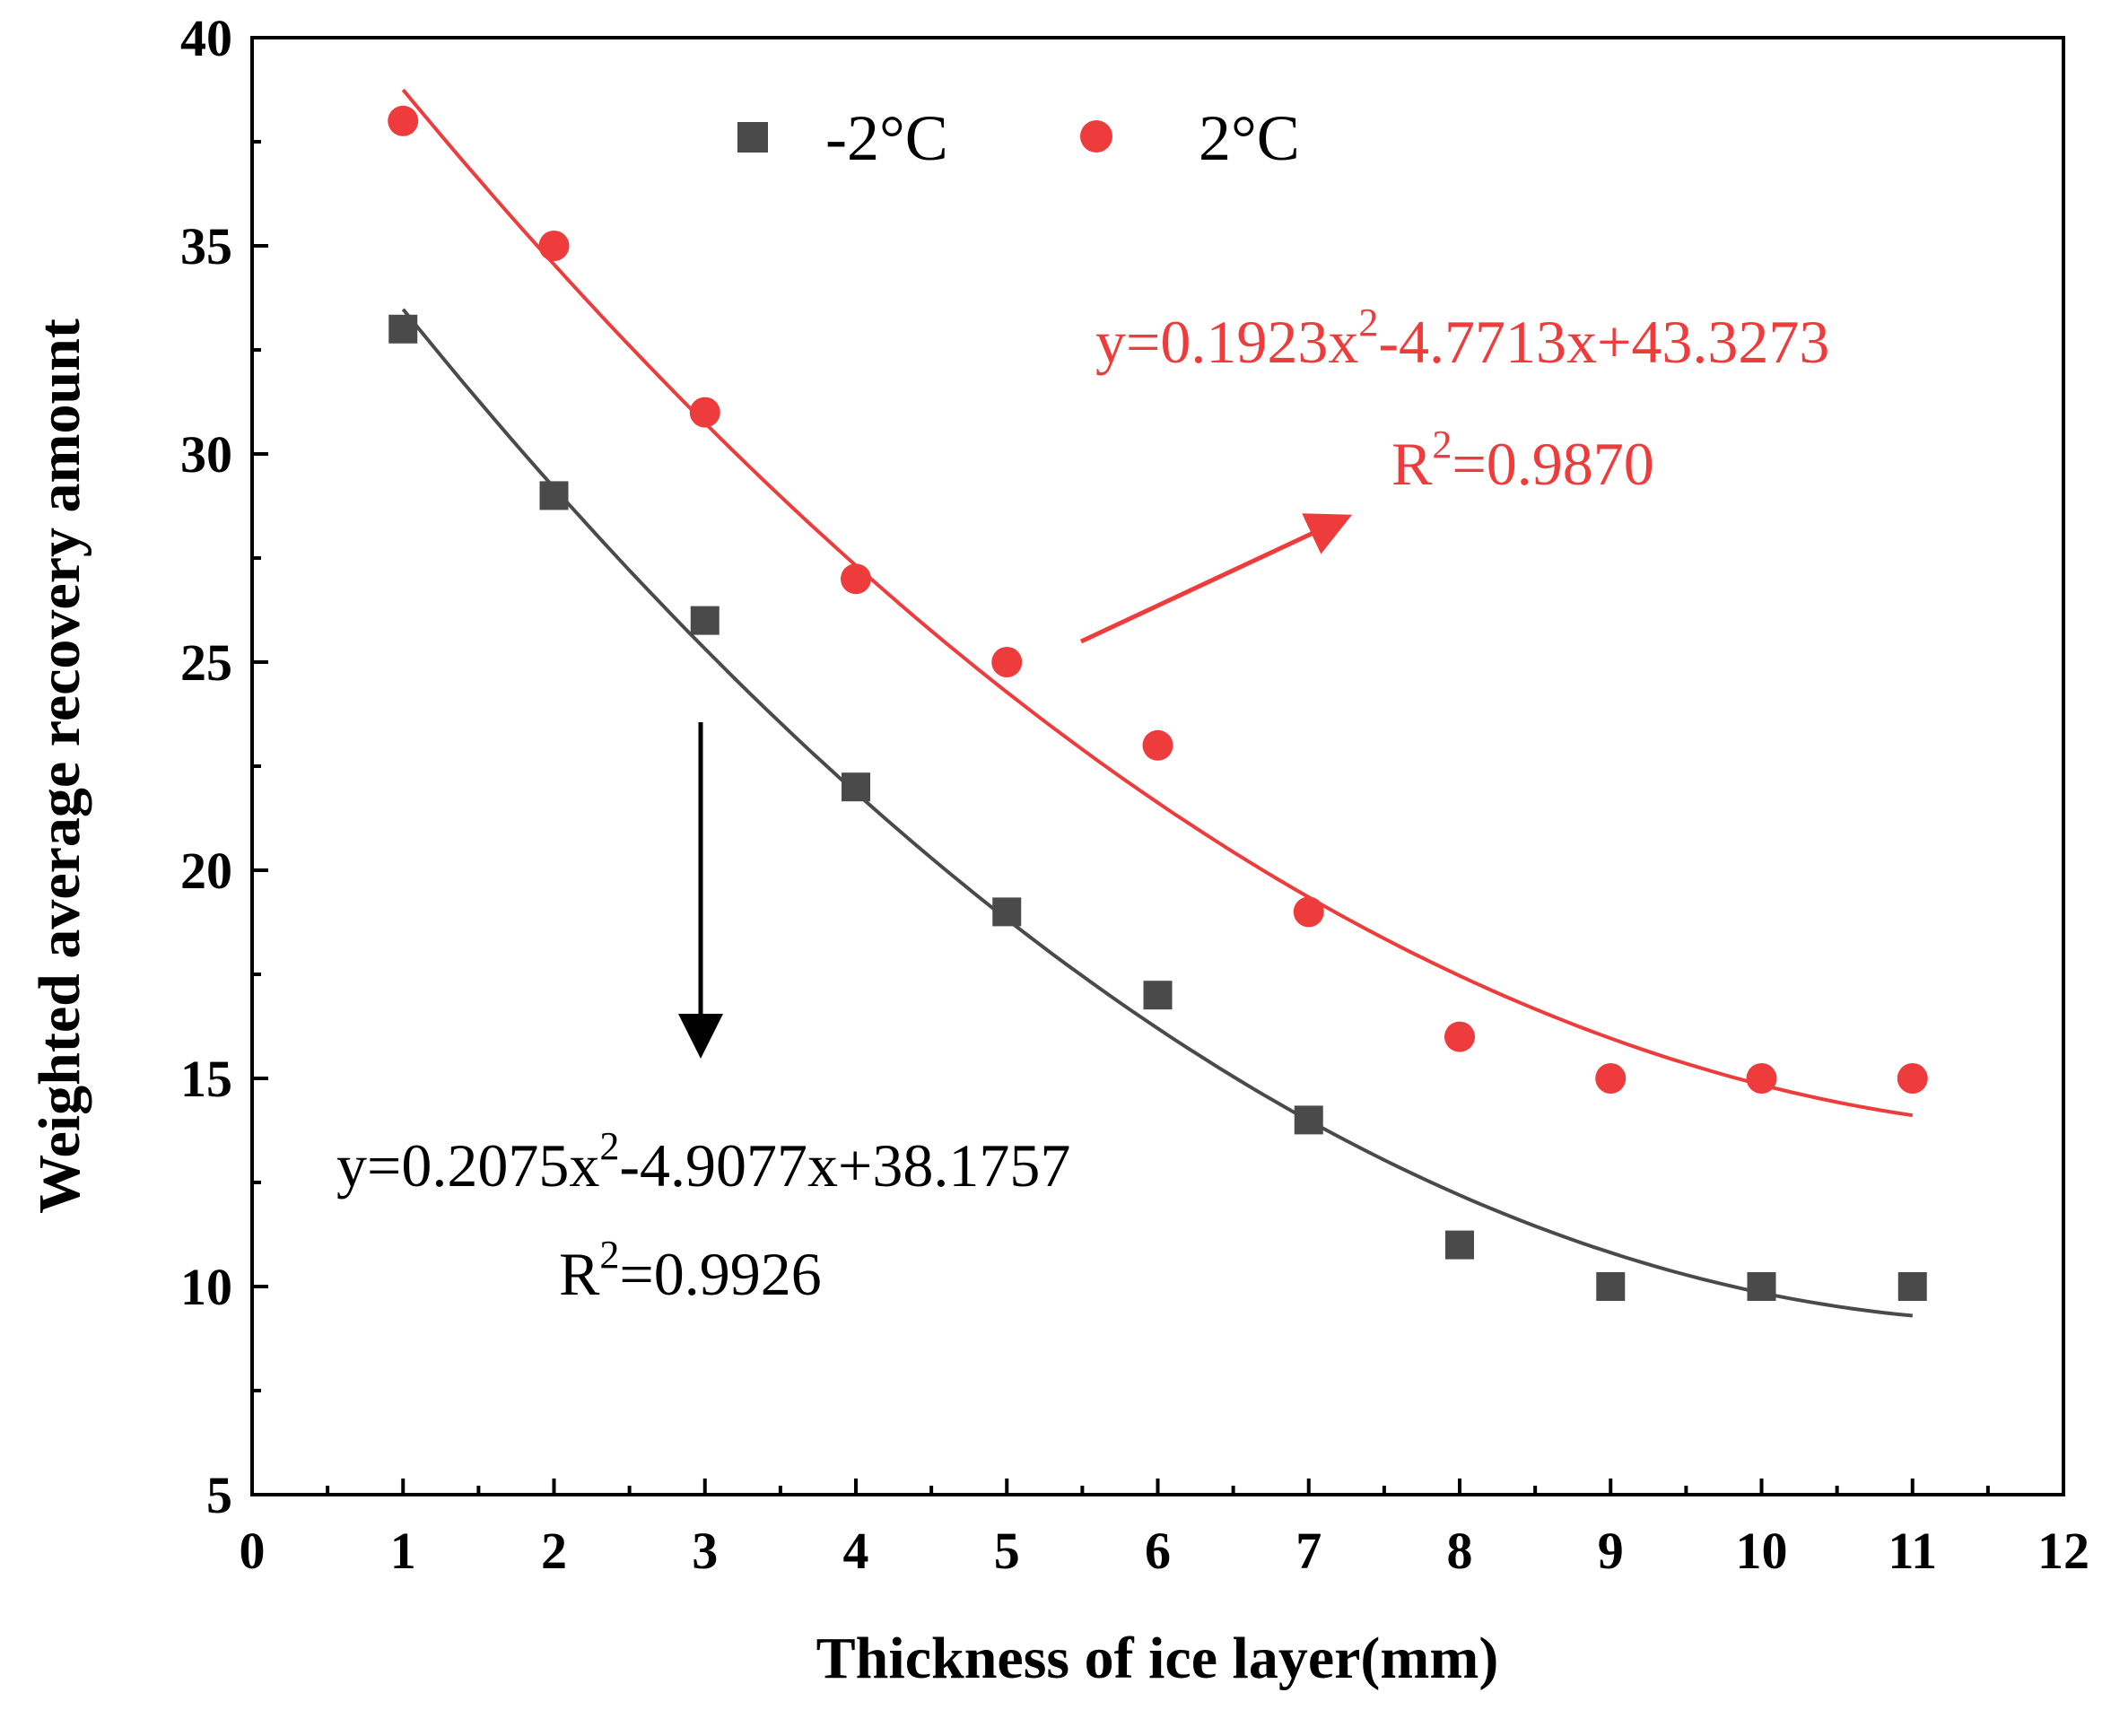  Describe the element at coordinates (1019, 138) in the screenshot. I see `legend: -2°C 2°C` at that location.